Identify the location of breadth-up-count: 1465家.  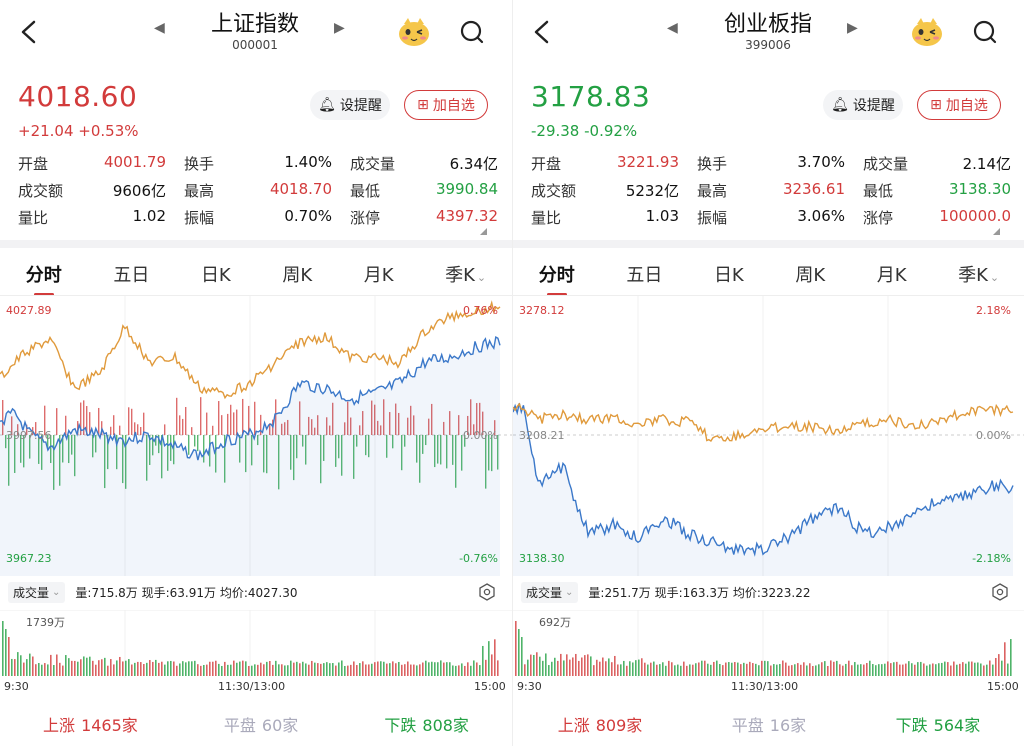
(109, 725).